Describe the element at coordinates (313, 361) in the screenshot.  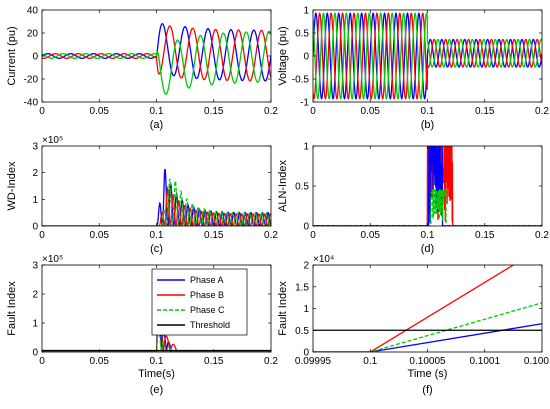
I see `x-tick-label: 0.09995` at that location.